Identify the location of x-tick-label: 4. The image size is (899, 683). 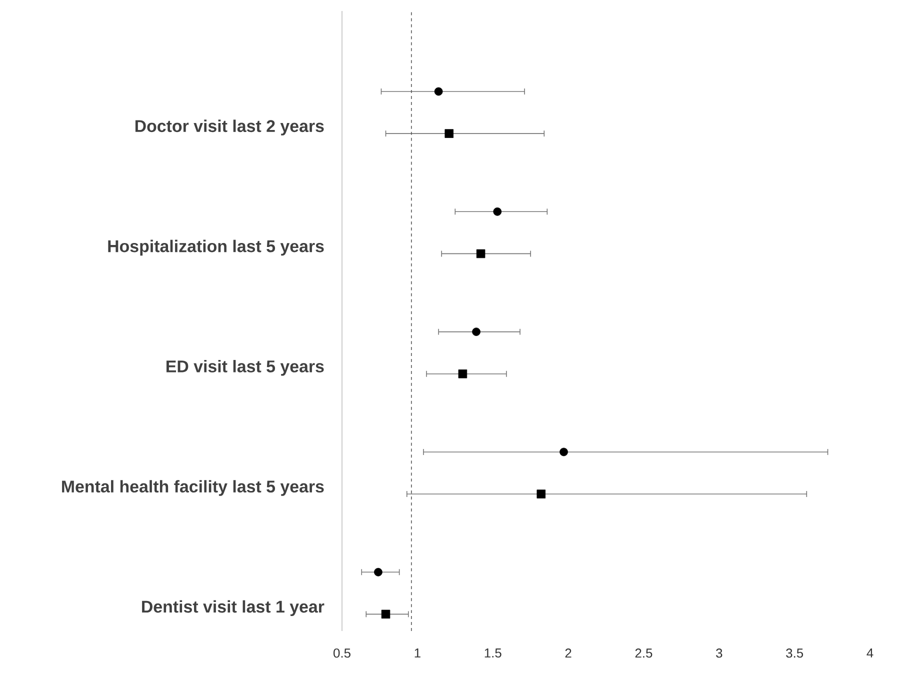
(870, 653).